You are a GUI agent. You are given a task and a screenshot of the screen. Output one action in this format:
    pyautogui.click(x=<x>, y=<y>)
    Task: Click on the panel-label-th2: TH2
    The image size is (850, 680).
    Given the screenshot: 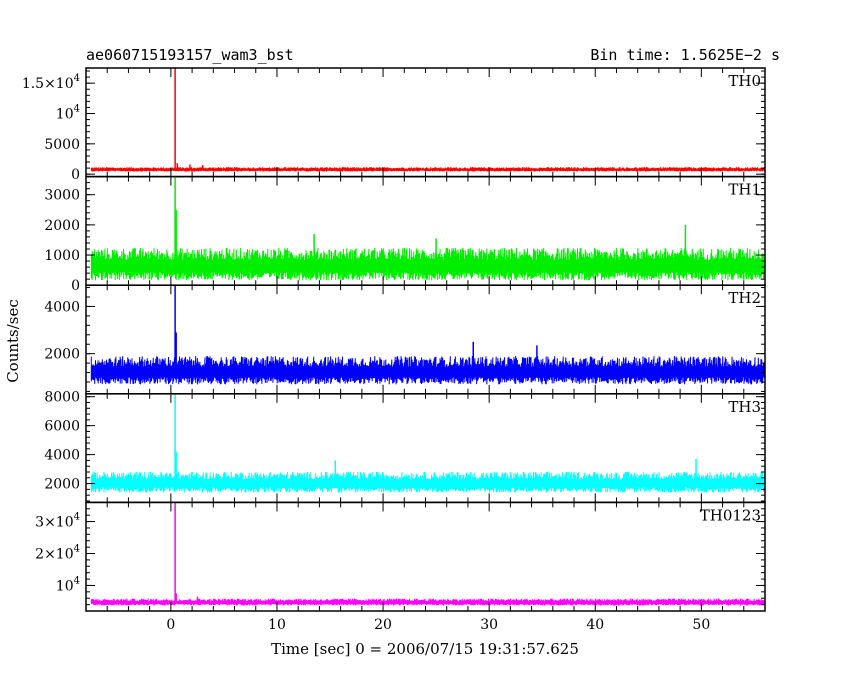 What is the action you would take?
    pyautogui.click(x=744, y=298)
    